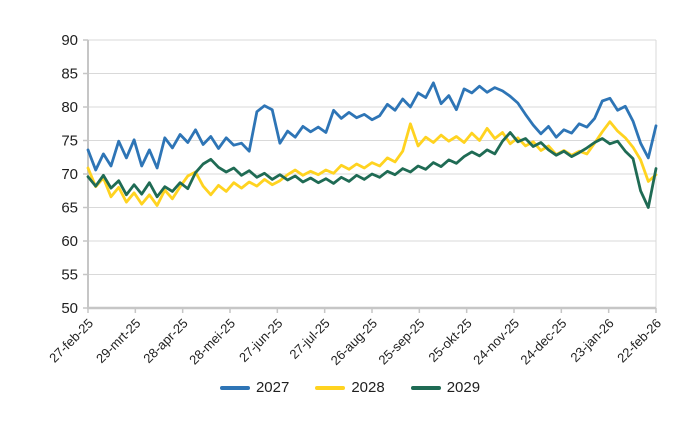 This screenshot has width=700, height=430. I want to click on legend-label-2028: 2028, so click(368, 387).